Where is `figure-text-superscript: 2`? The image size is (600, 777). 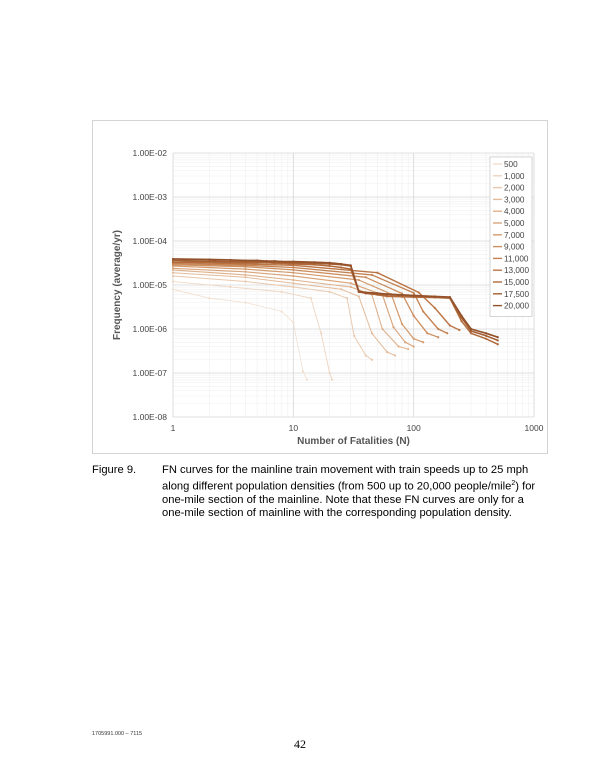 figure-text-superscript: 2 is located at coordinates (513, 483).